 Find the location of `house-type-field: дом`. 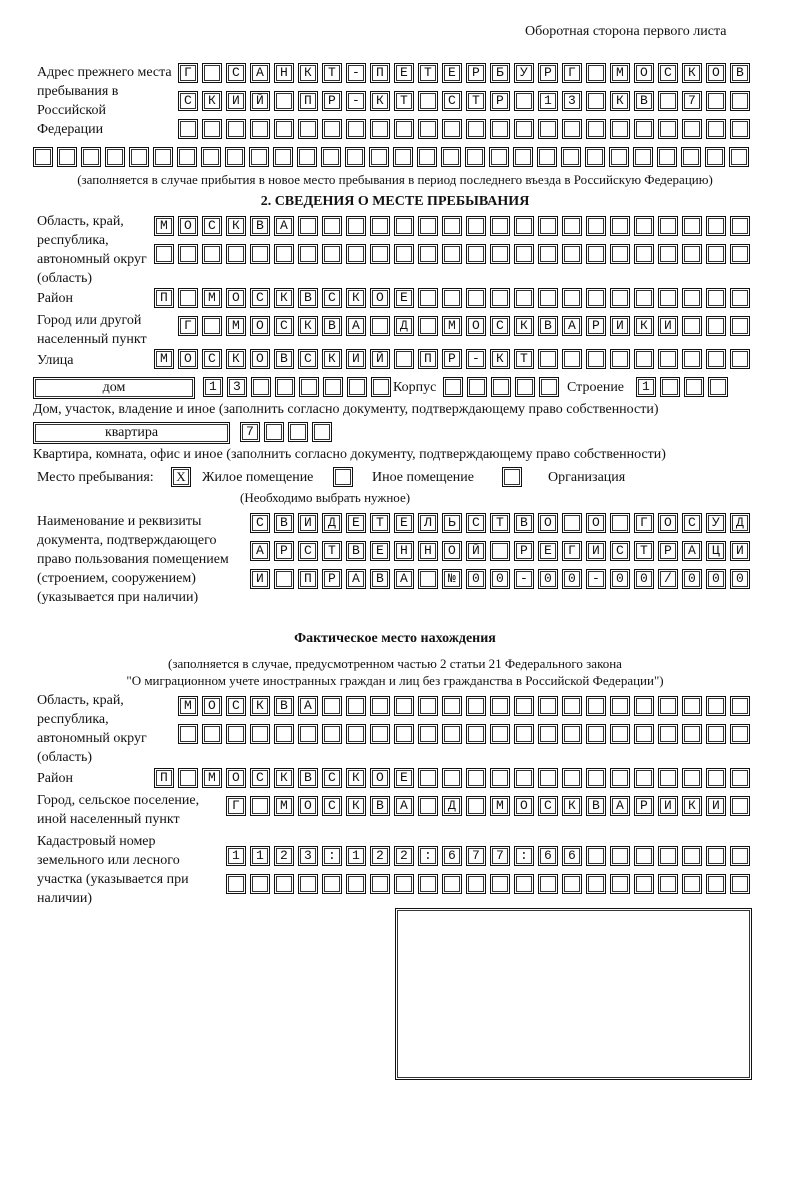

house-type-field: дом is located at coordinates (114, 388).